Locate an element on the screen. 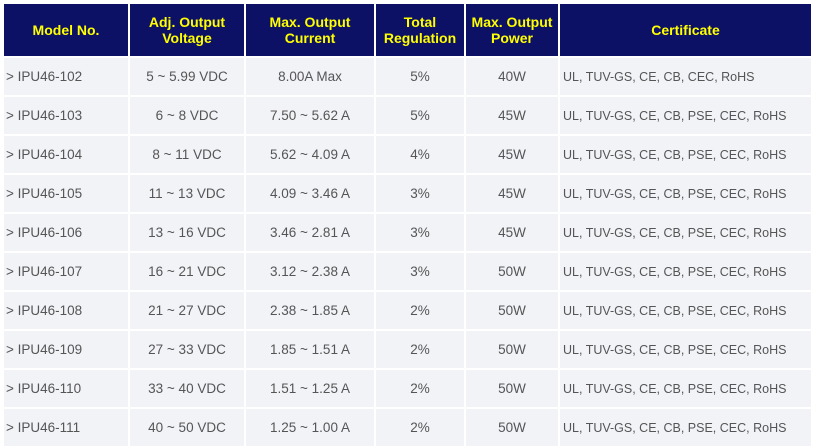 Image resolution: width=813 pixels, height=448 pixels. current-cell: 3.46 ~ 2.81 A is located at coordinates (310, 232).